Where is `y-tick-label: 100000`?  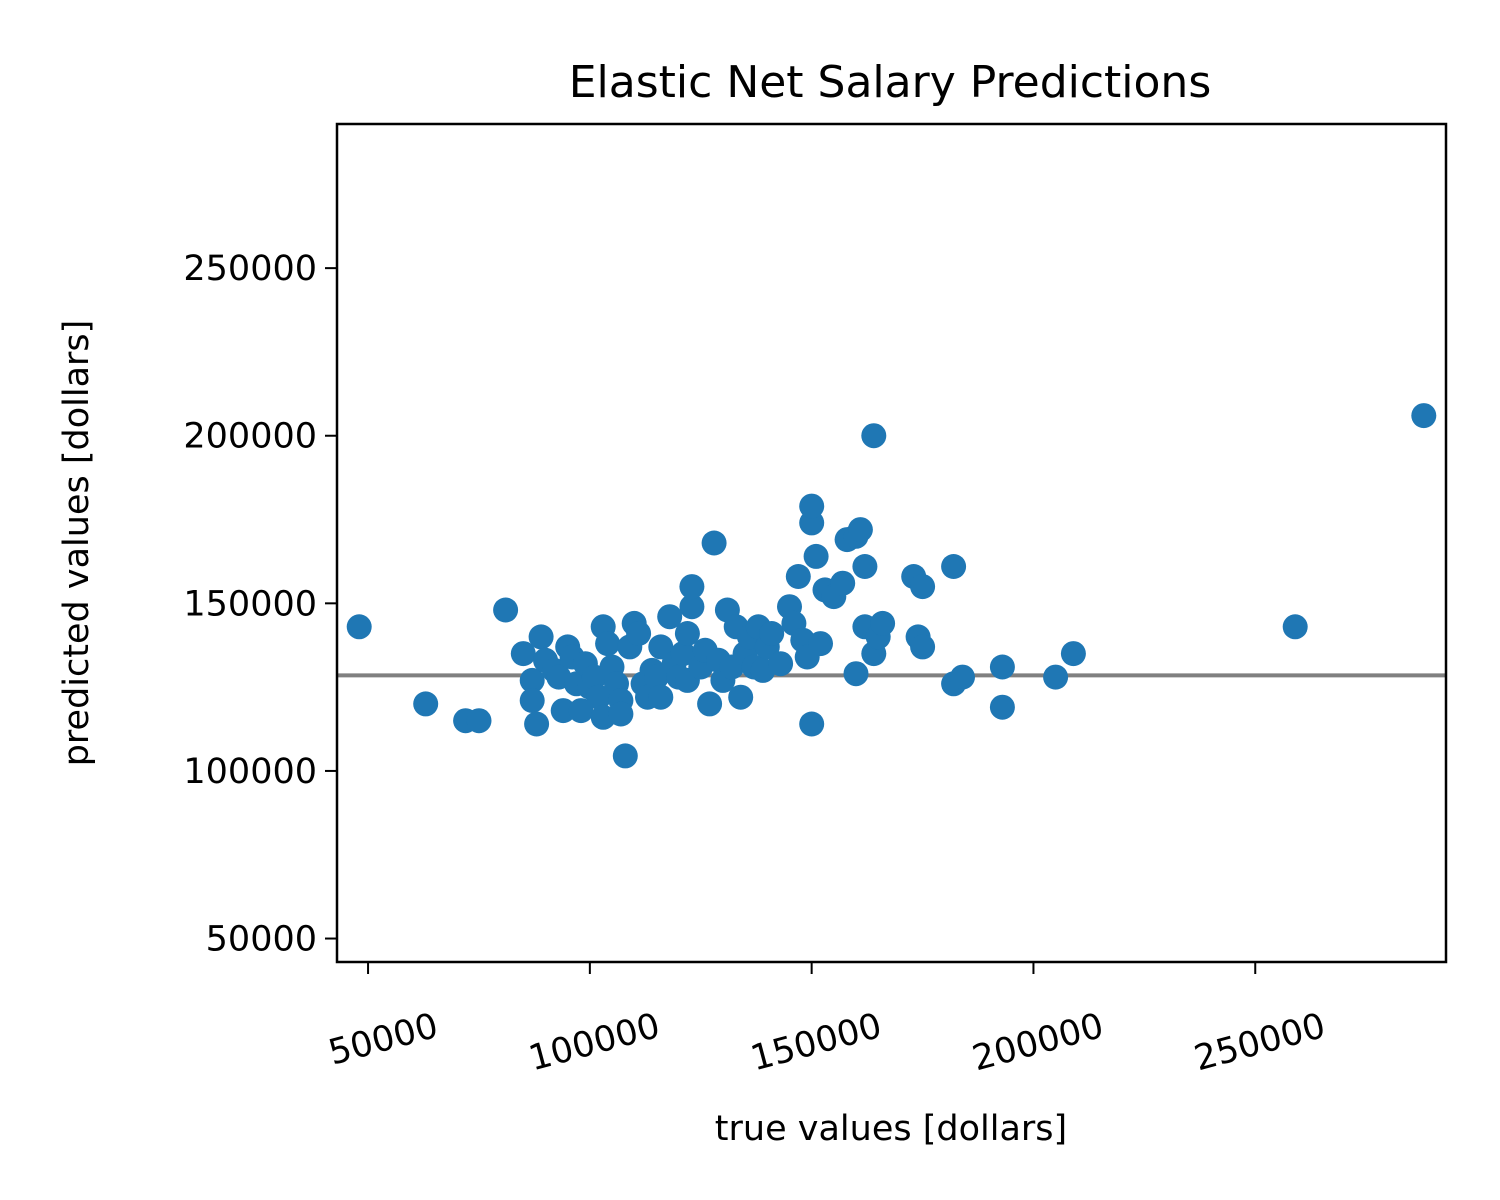
y-tick-label: 100000 is located at coordinates (250, 772).